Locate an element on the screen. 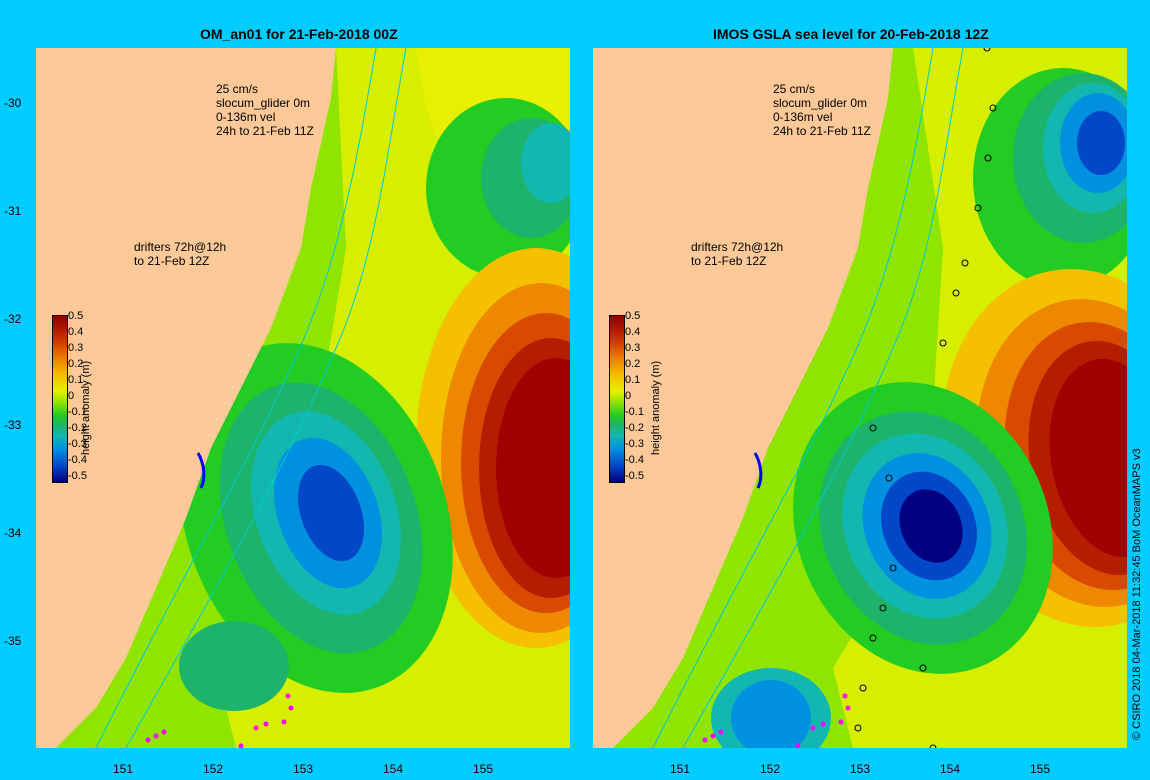 The height and width of the screenshot is (780, 1150). right-legend-line-3: 0-136m vel is located at coordinates (803, 117).